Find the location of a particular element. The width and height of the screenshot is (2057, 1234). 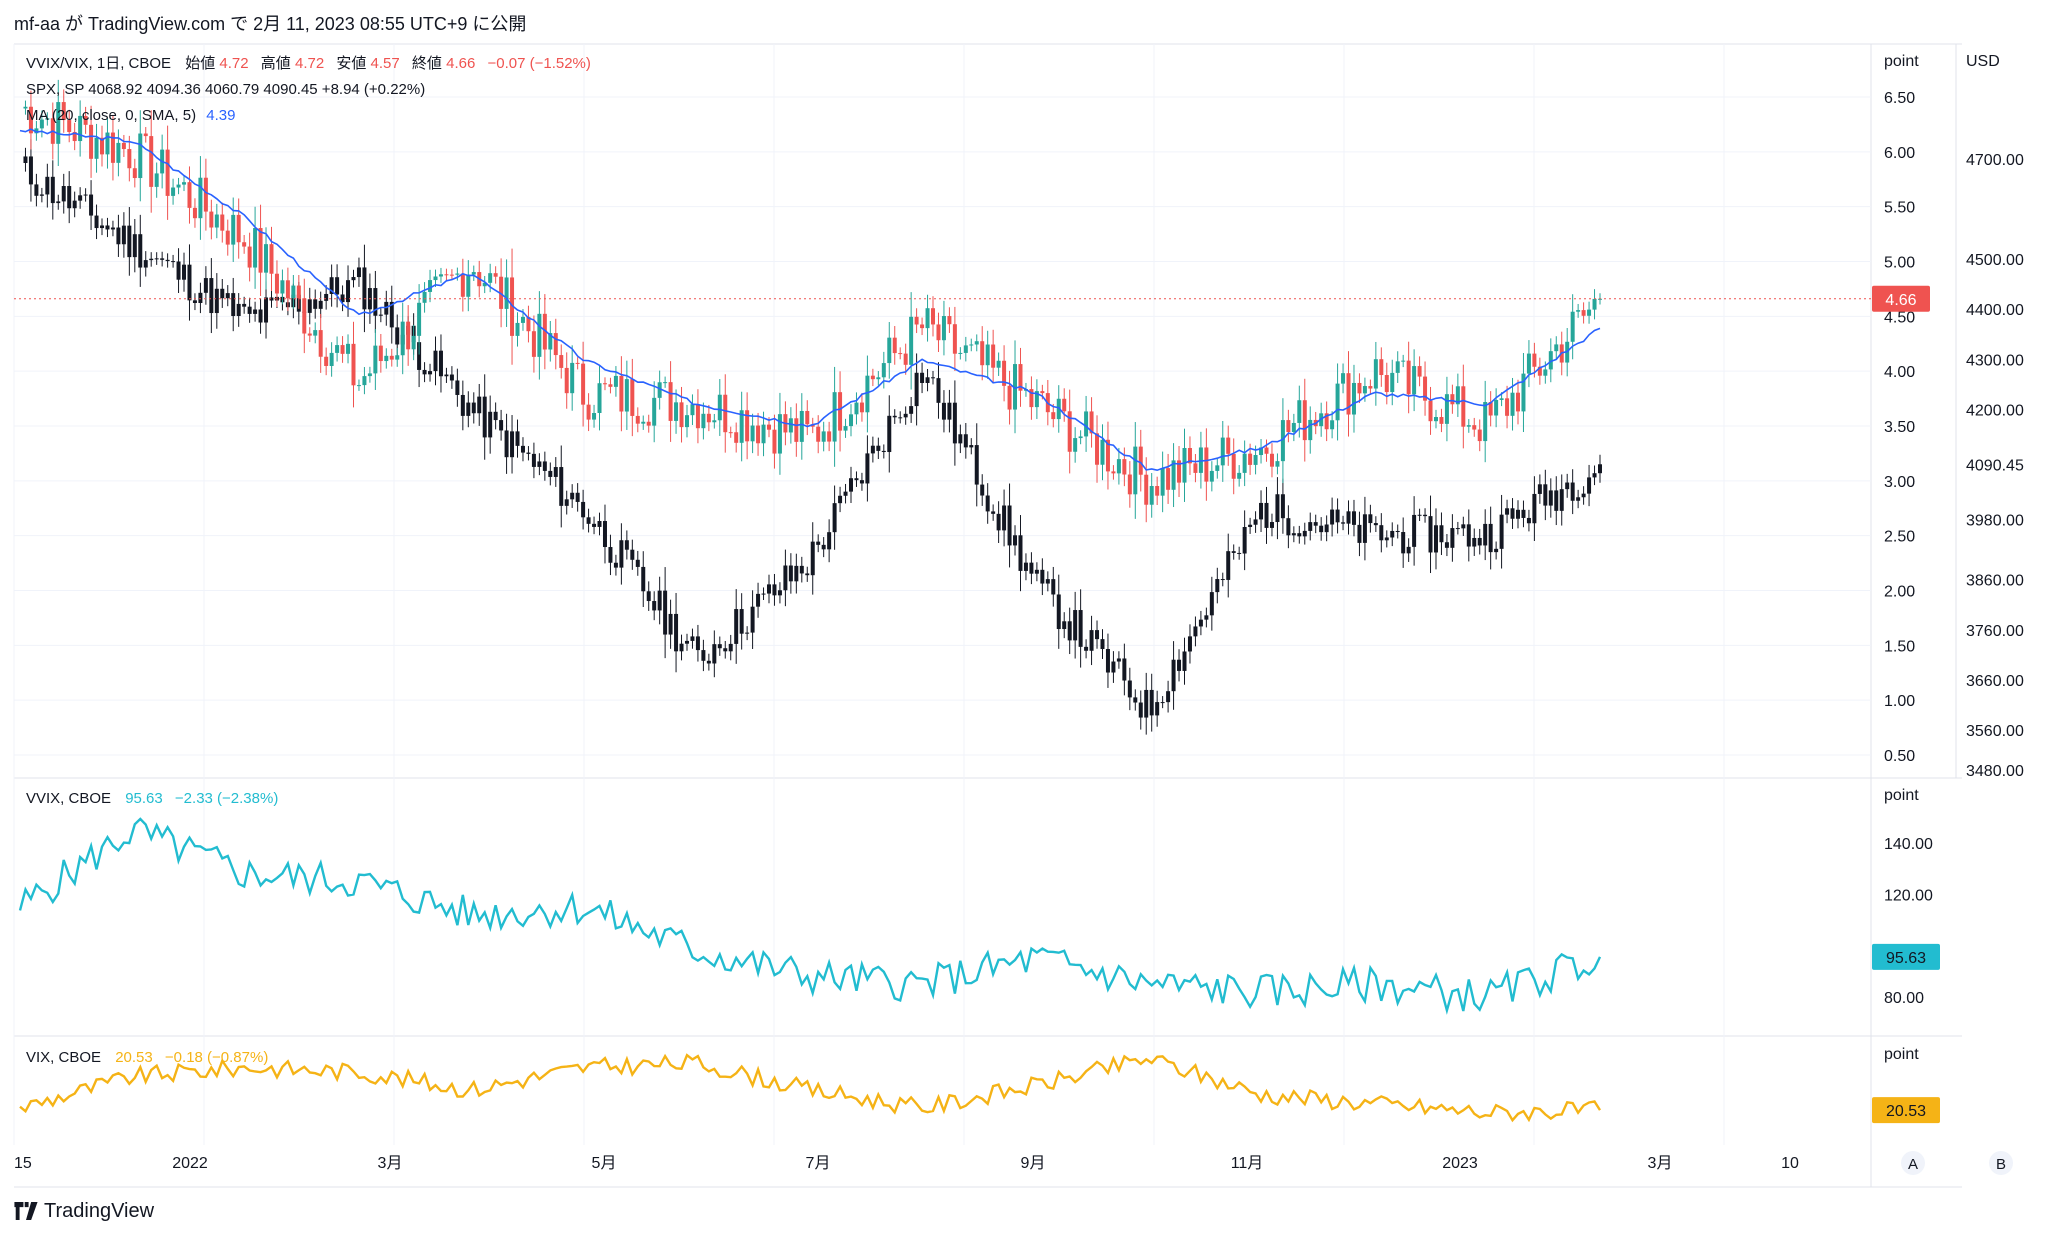

legend-high: 4.72 is located at coordinates (309, 63).